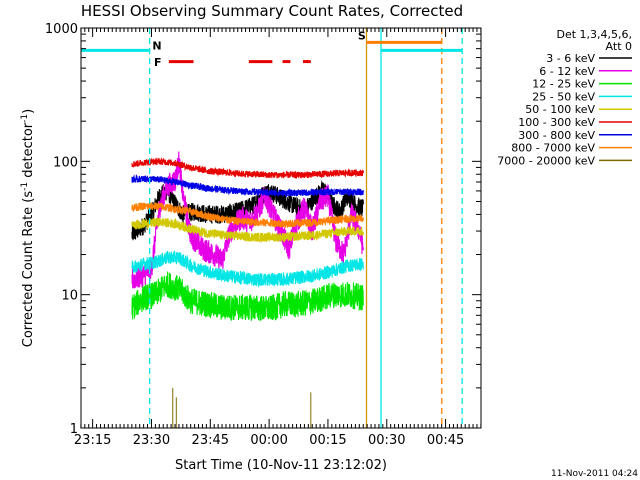 The height and width of the screenshot is (480, 640). What do you see at coordinates (556, 122) in the screenshot?
I see `legend-label-100-300-kev: 100 - 300 keV` at bounding box center [556, 122].